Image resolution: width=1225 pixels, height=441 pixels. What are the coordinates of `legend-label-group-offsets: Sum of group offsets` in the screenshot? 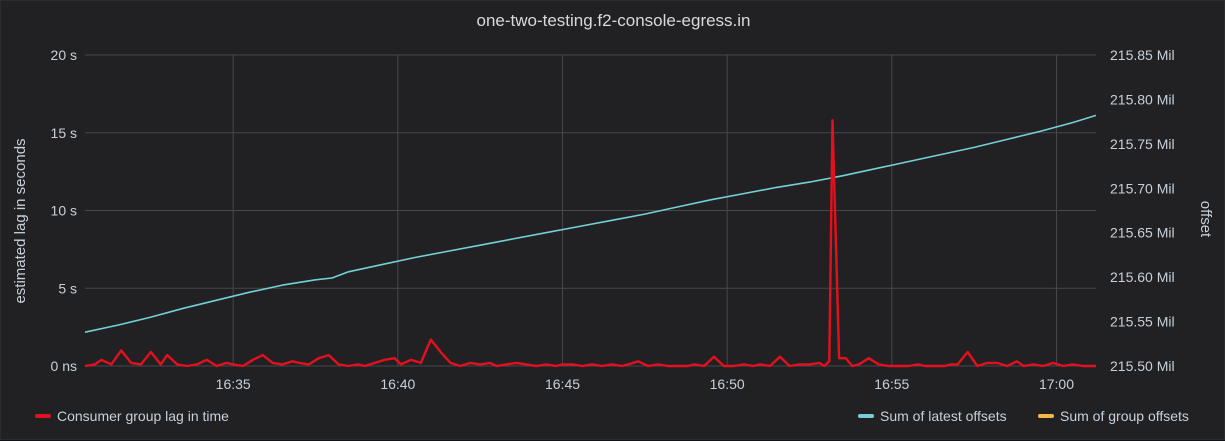 It's located at (1124, 416).